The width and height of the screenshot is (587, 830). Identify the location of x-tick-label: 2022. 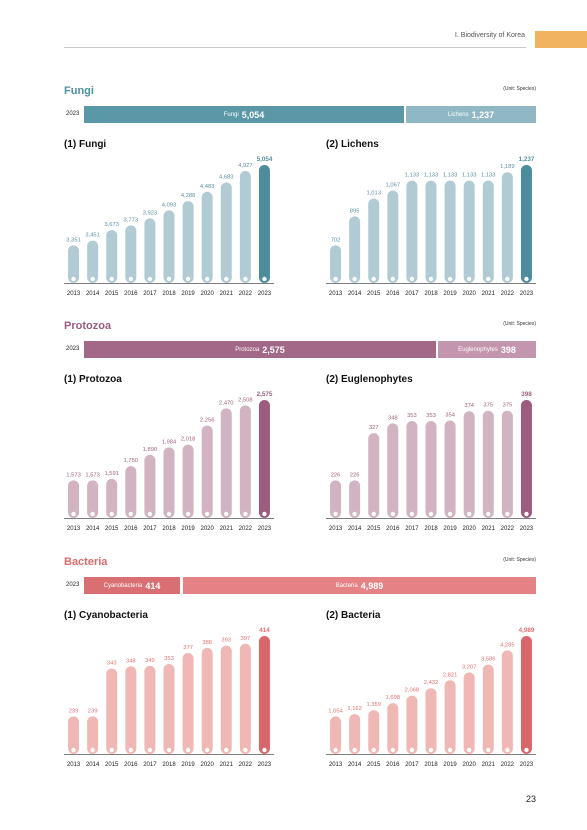
(246, 765).